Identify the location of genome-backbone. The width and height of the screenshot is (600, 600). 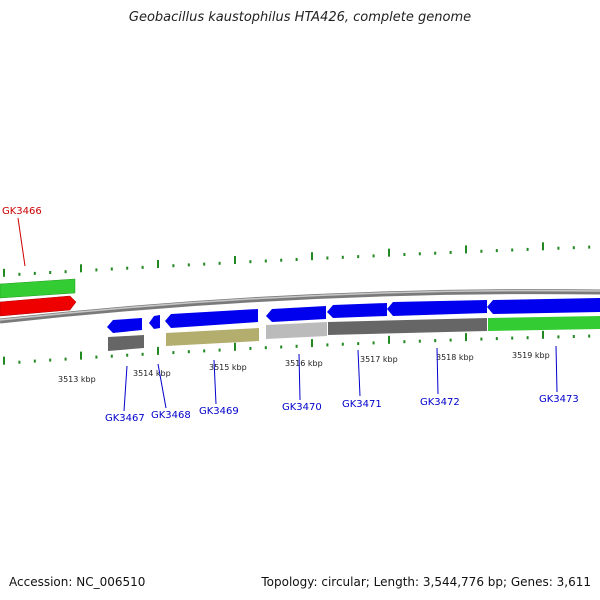
(300, 306).